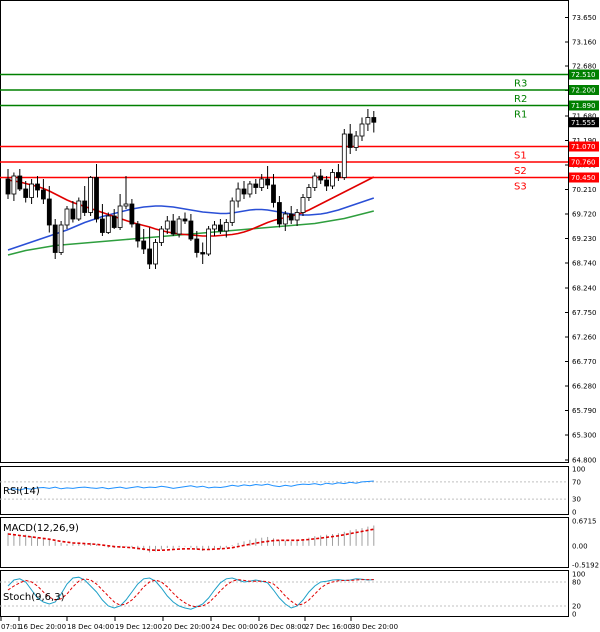 This screenshot has width=600, height=632. I want to click on level-badge-text: 71.890, so click(583, 106).